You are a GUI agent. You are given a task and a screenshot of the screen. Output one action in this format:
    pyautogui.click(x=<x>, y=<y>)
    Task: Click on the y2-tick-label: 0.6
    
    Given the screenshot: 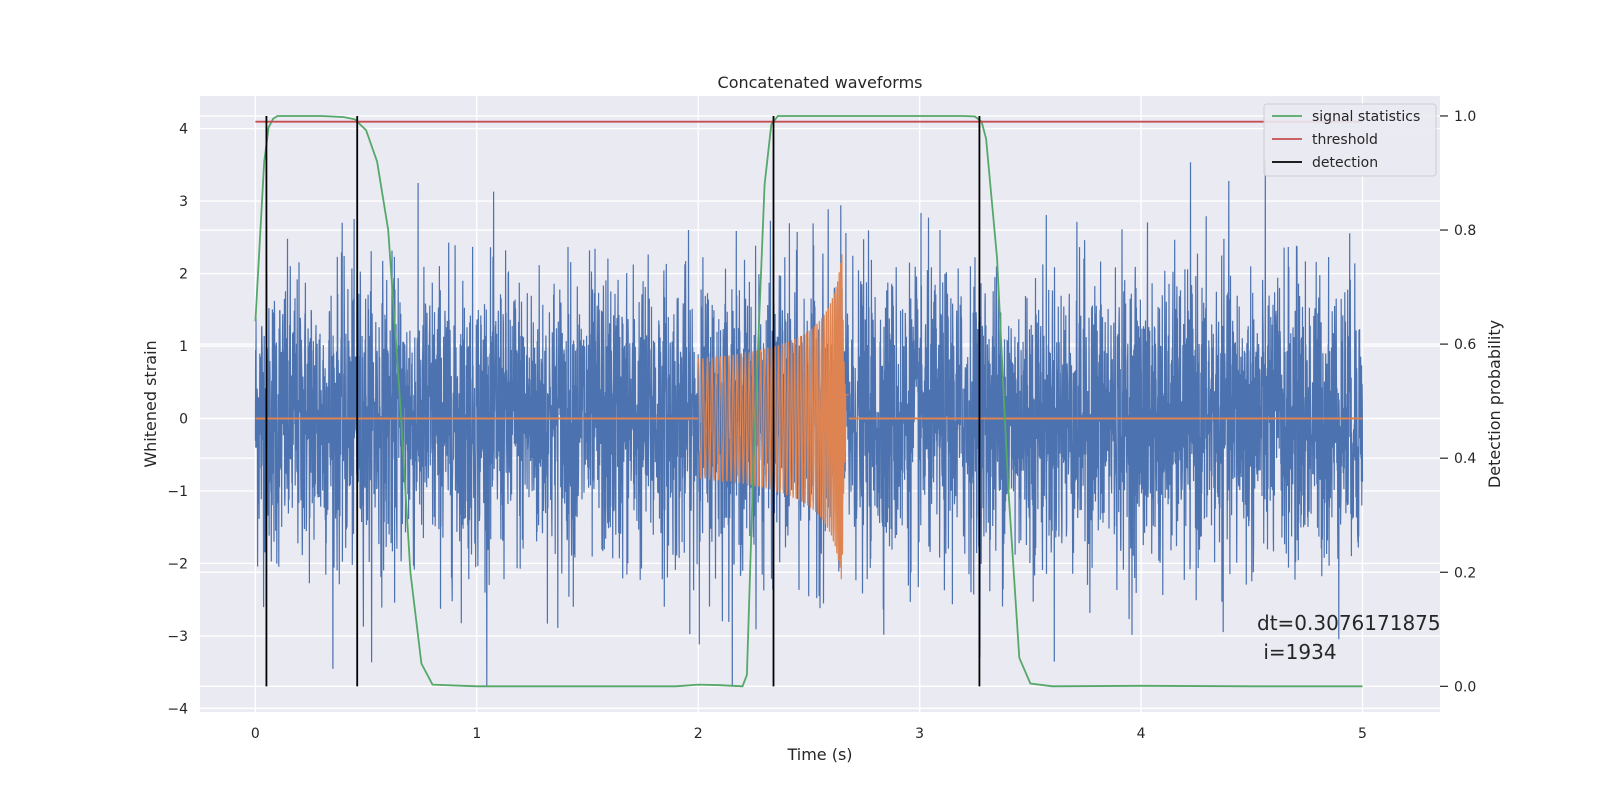 What is the action you would take?
    pyautogui.click(x=1465, y=345)
    